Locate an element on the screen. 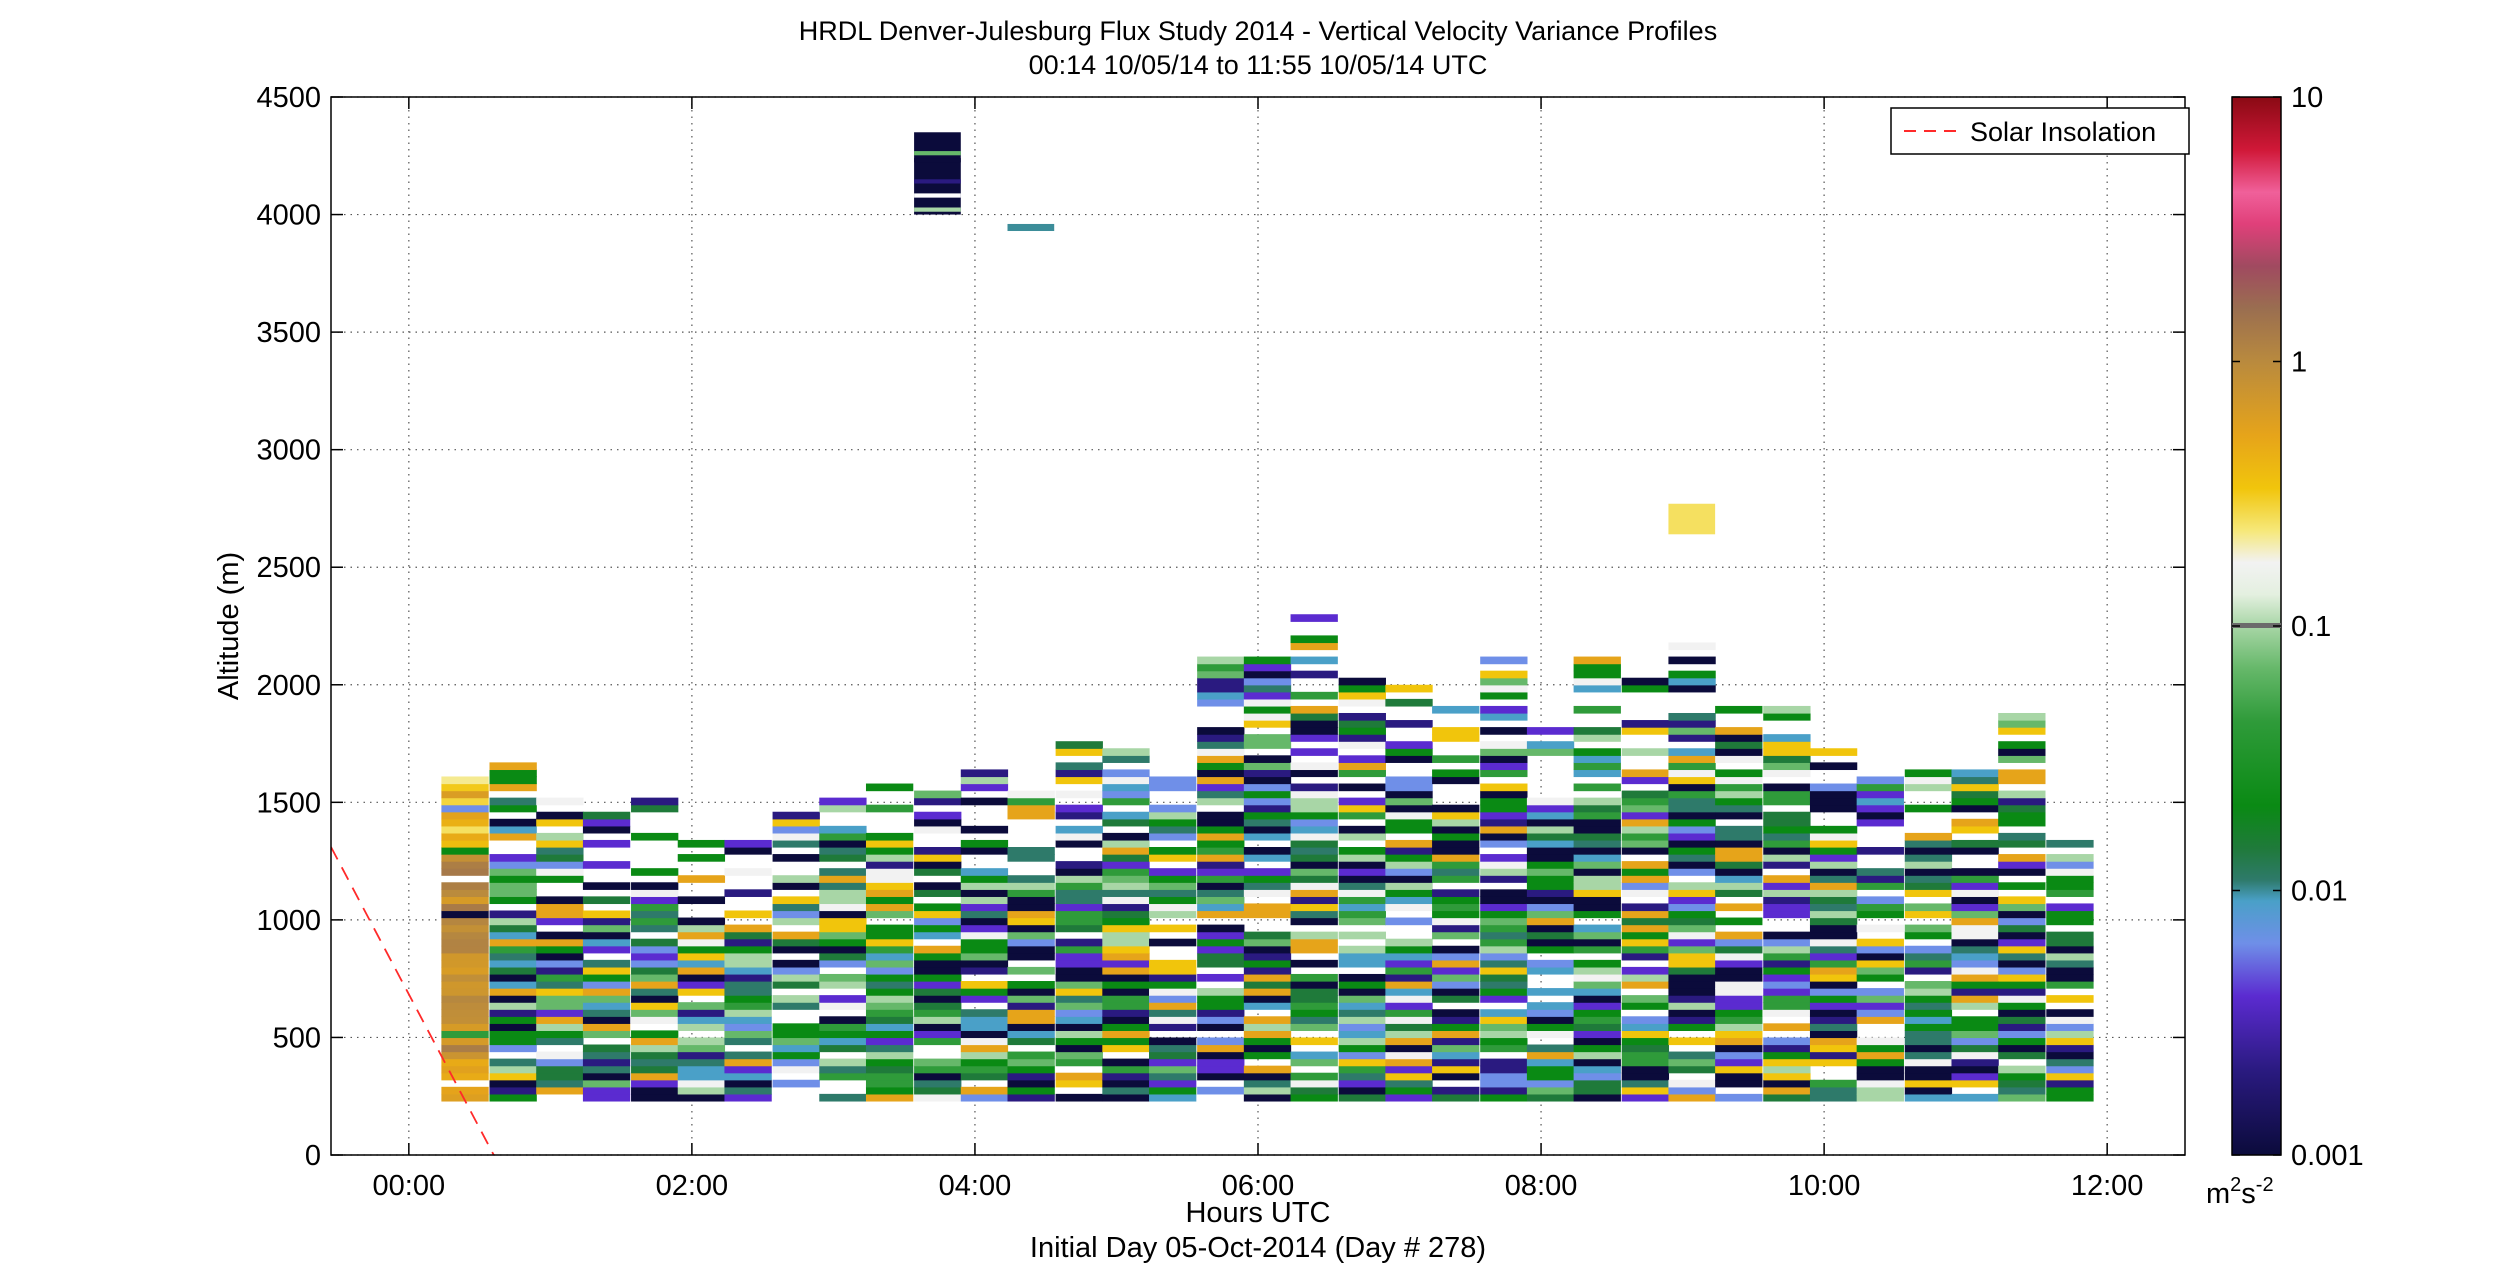 Image resolution: width=2515 pixels, height=1282 pixels. variance-cell-p9-b22 is located at coordinates (889, 942).